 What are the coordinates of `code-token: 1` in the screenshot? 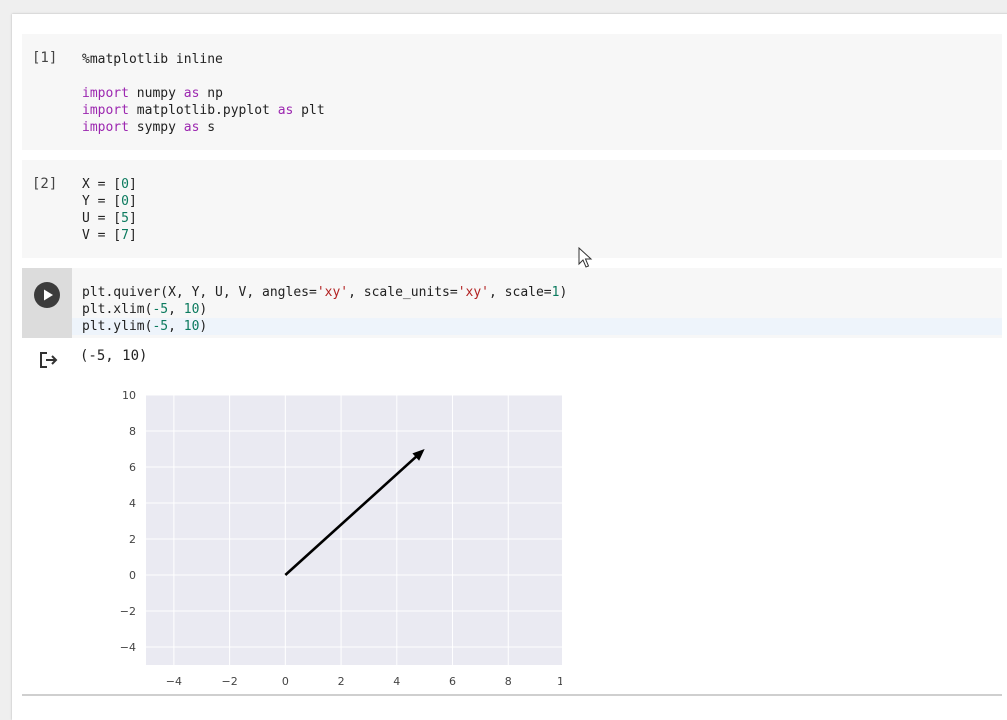 It's located at (555, 292).